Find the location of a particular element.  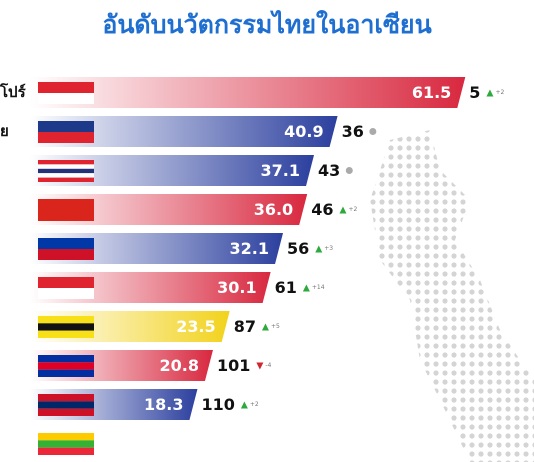

value-label: 20.8 is located at coordinates (178, 365).